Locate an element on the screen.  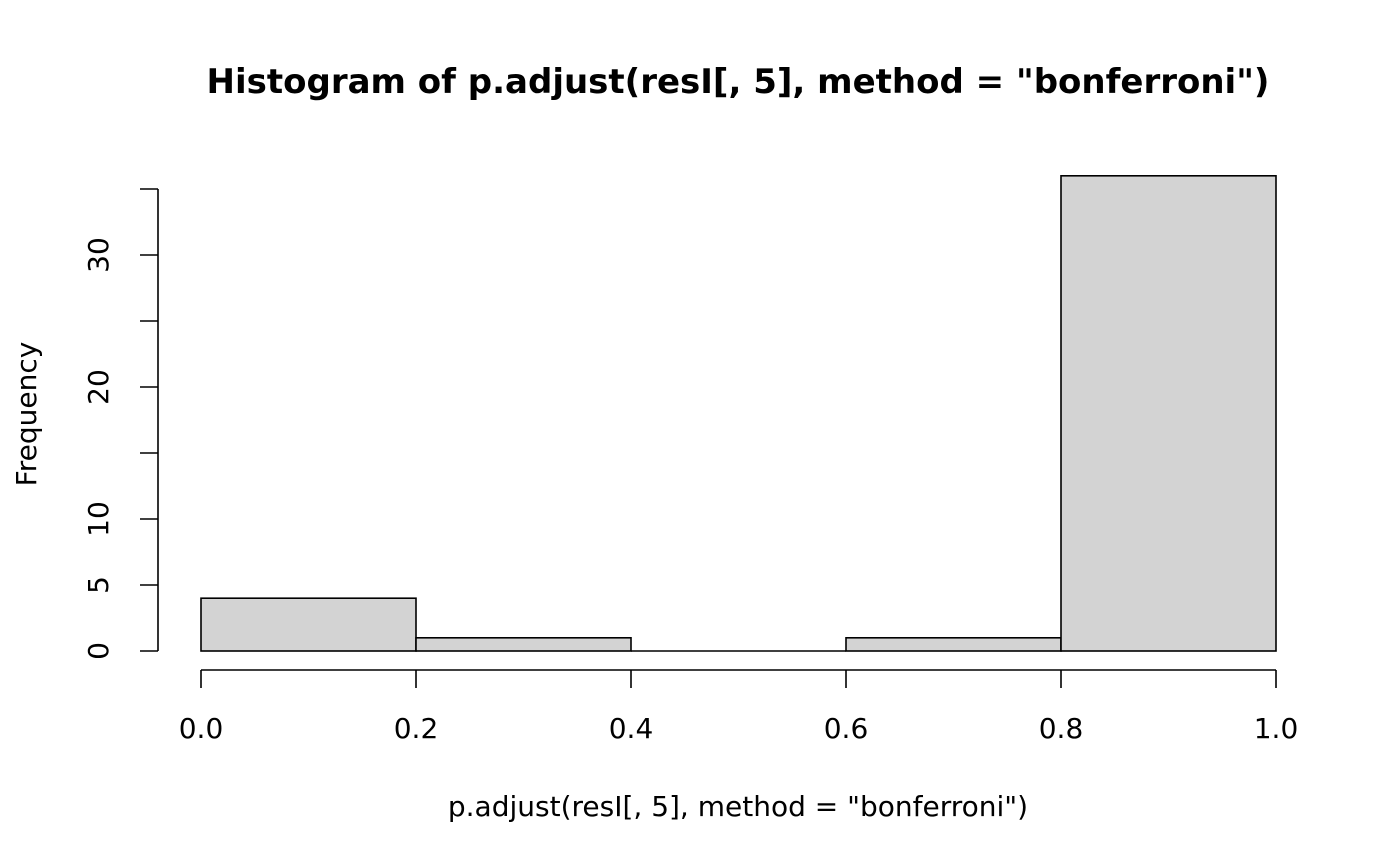
y-tick-label: 5 is located at coordinates (98, 585).